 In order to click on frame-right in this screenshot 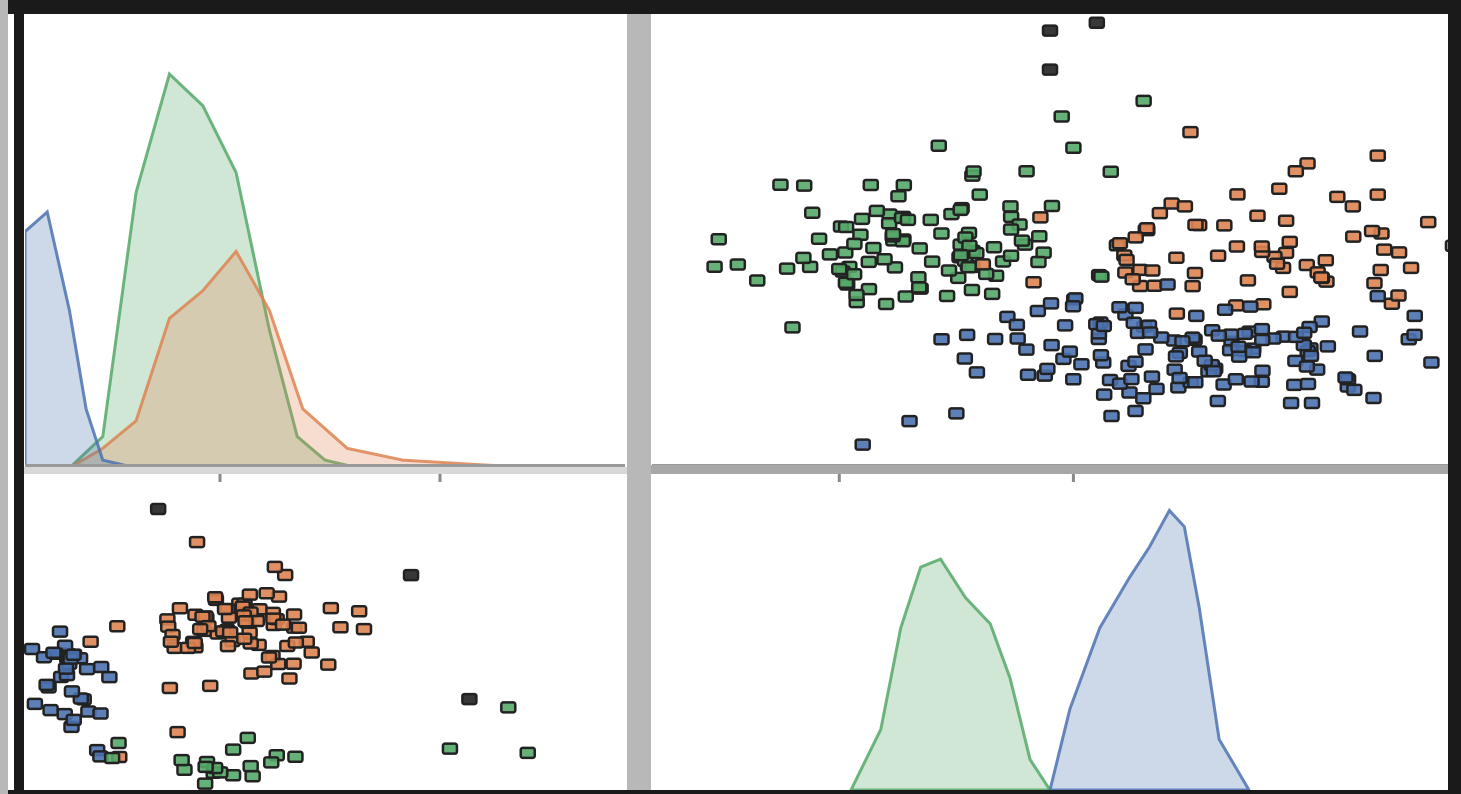, I will do `click(1454, 397)`.